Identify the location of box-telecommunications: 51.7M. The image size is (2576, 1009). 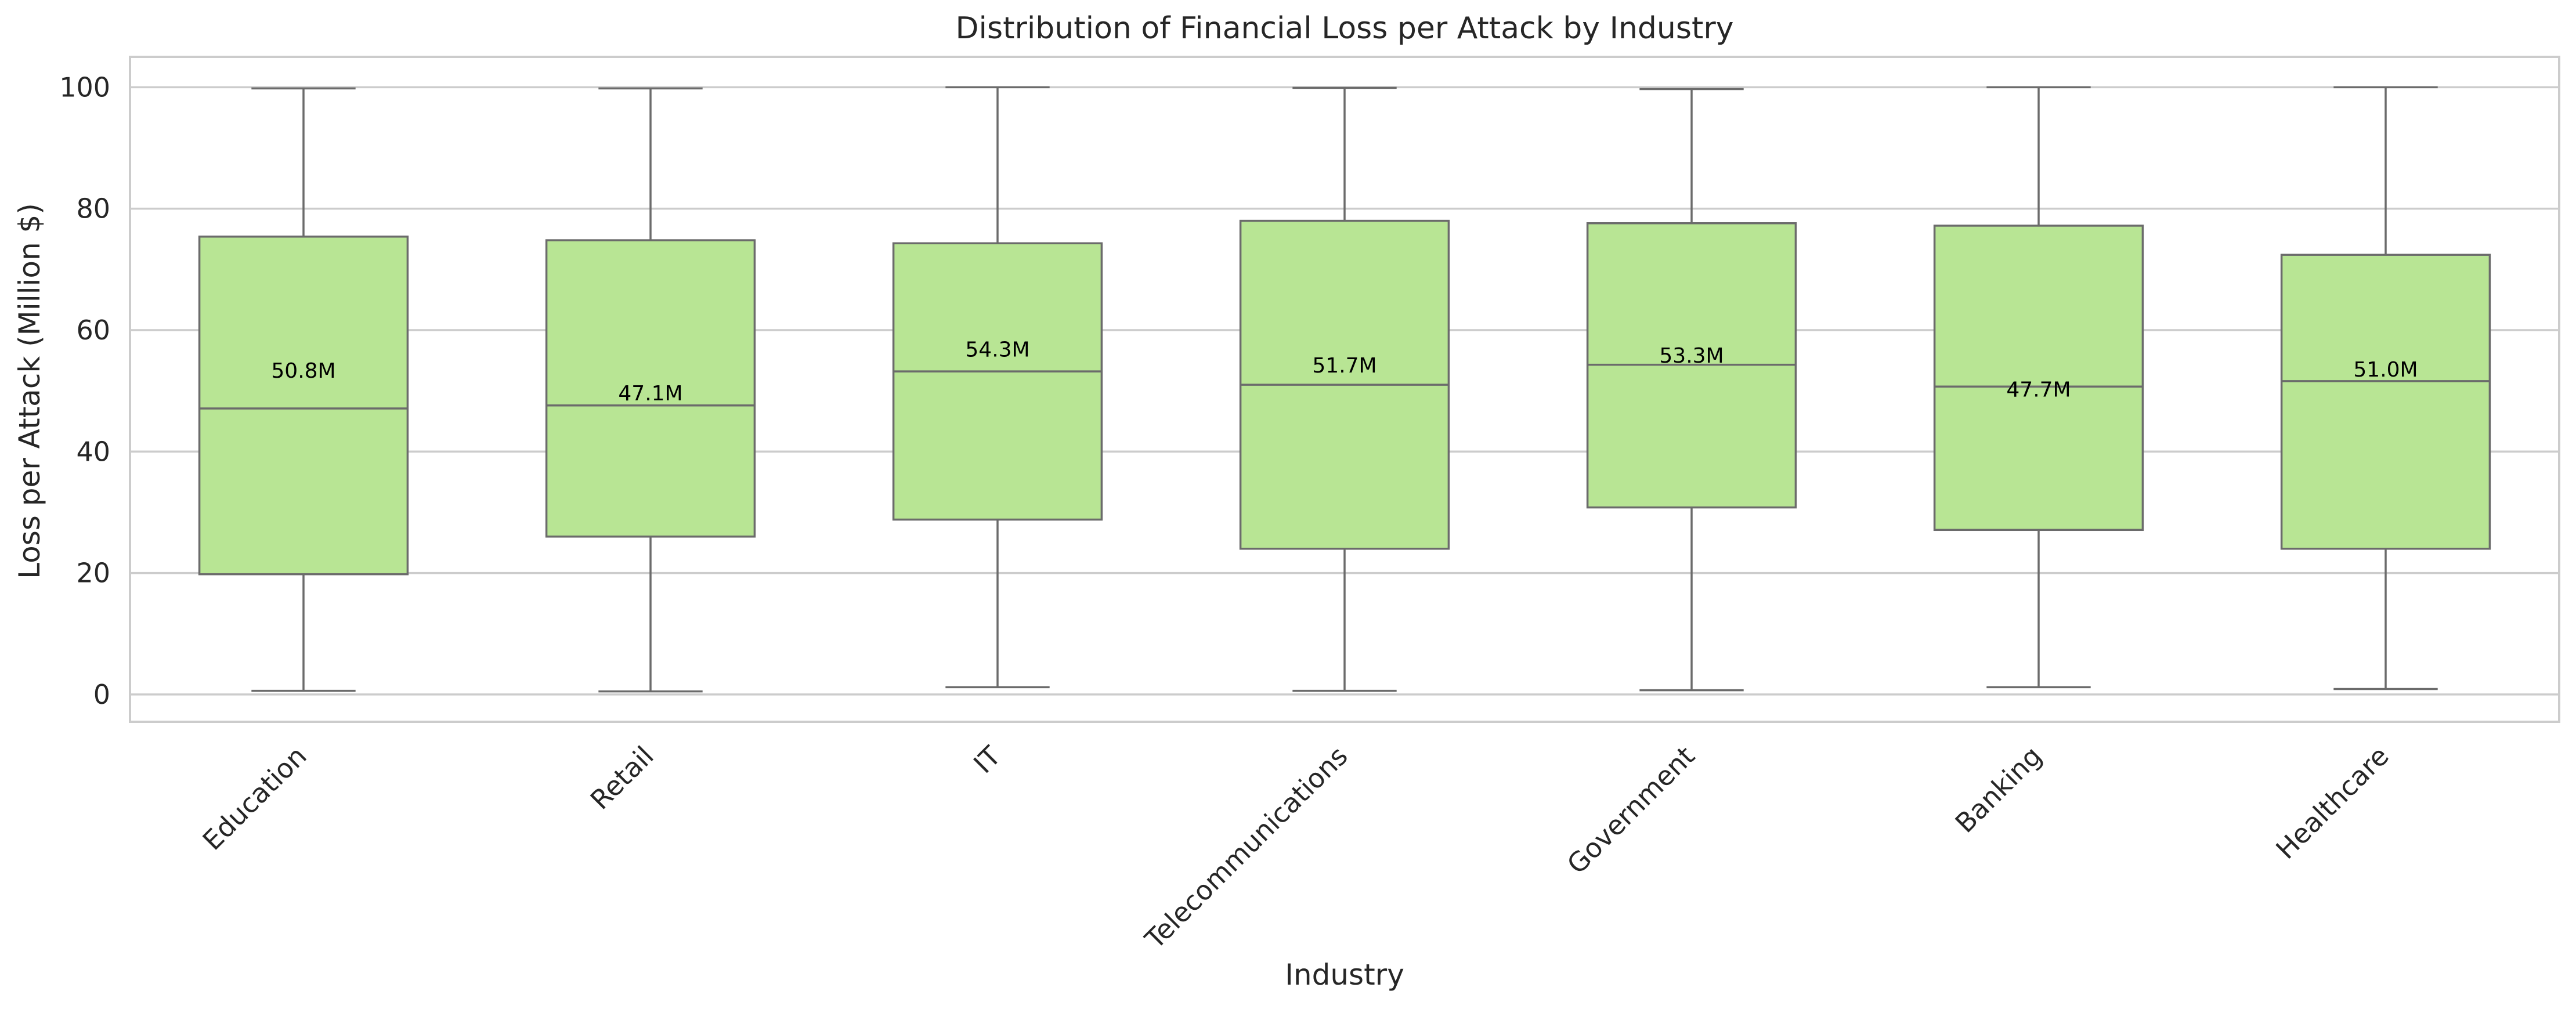
(1344, 389).